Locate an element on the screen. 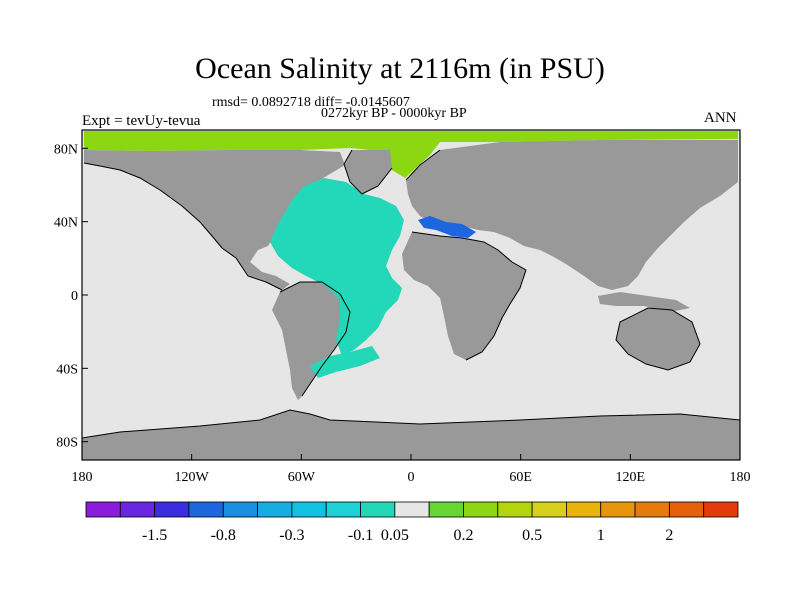 The width and height of the screenshot is (800, 600). colorbar-label: -0.3 is located at coordinates (291, 535).